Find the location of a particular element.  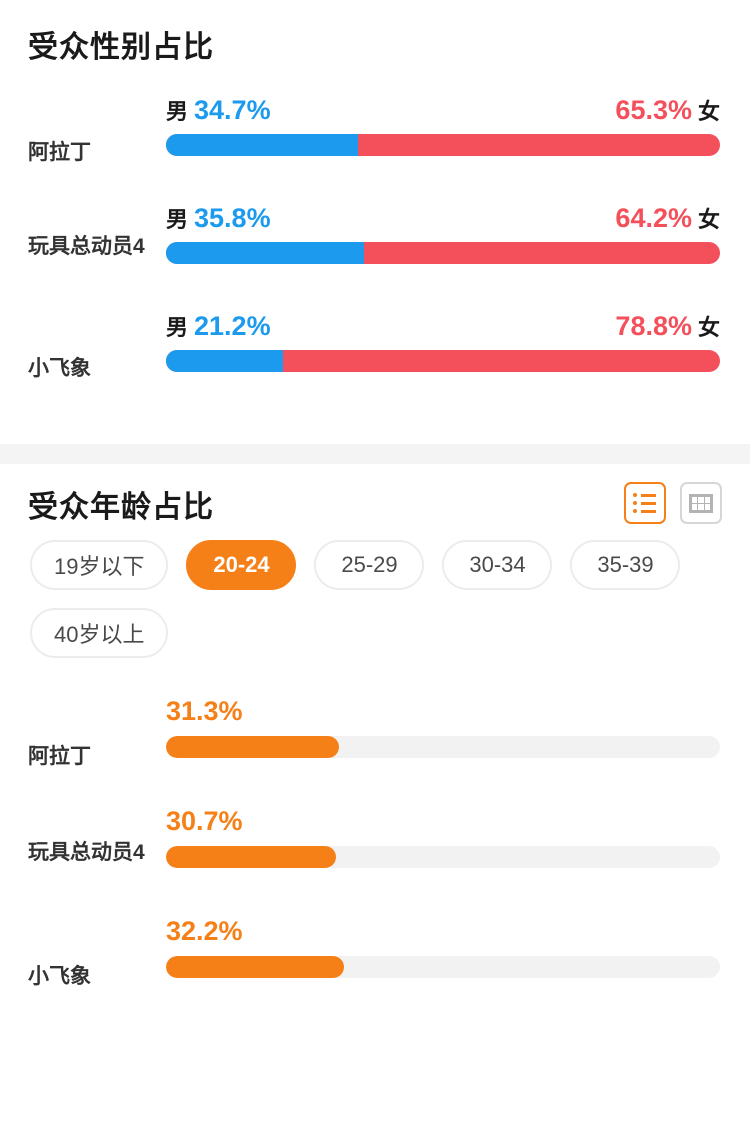

age-row-label: 阿拉丁 is located at coordinates (59, 756).